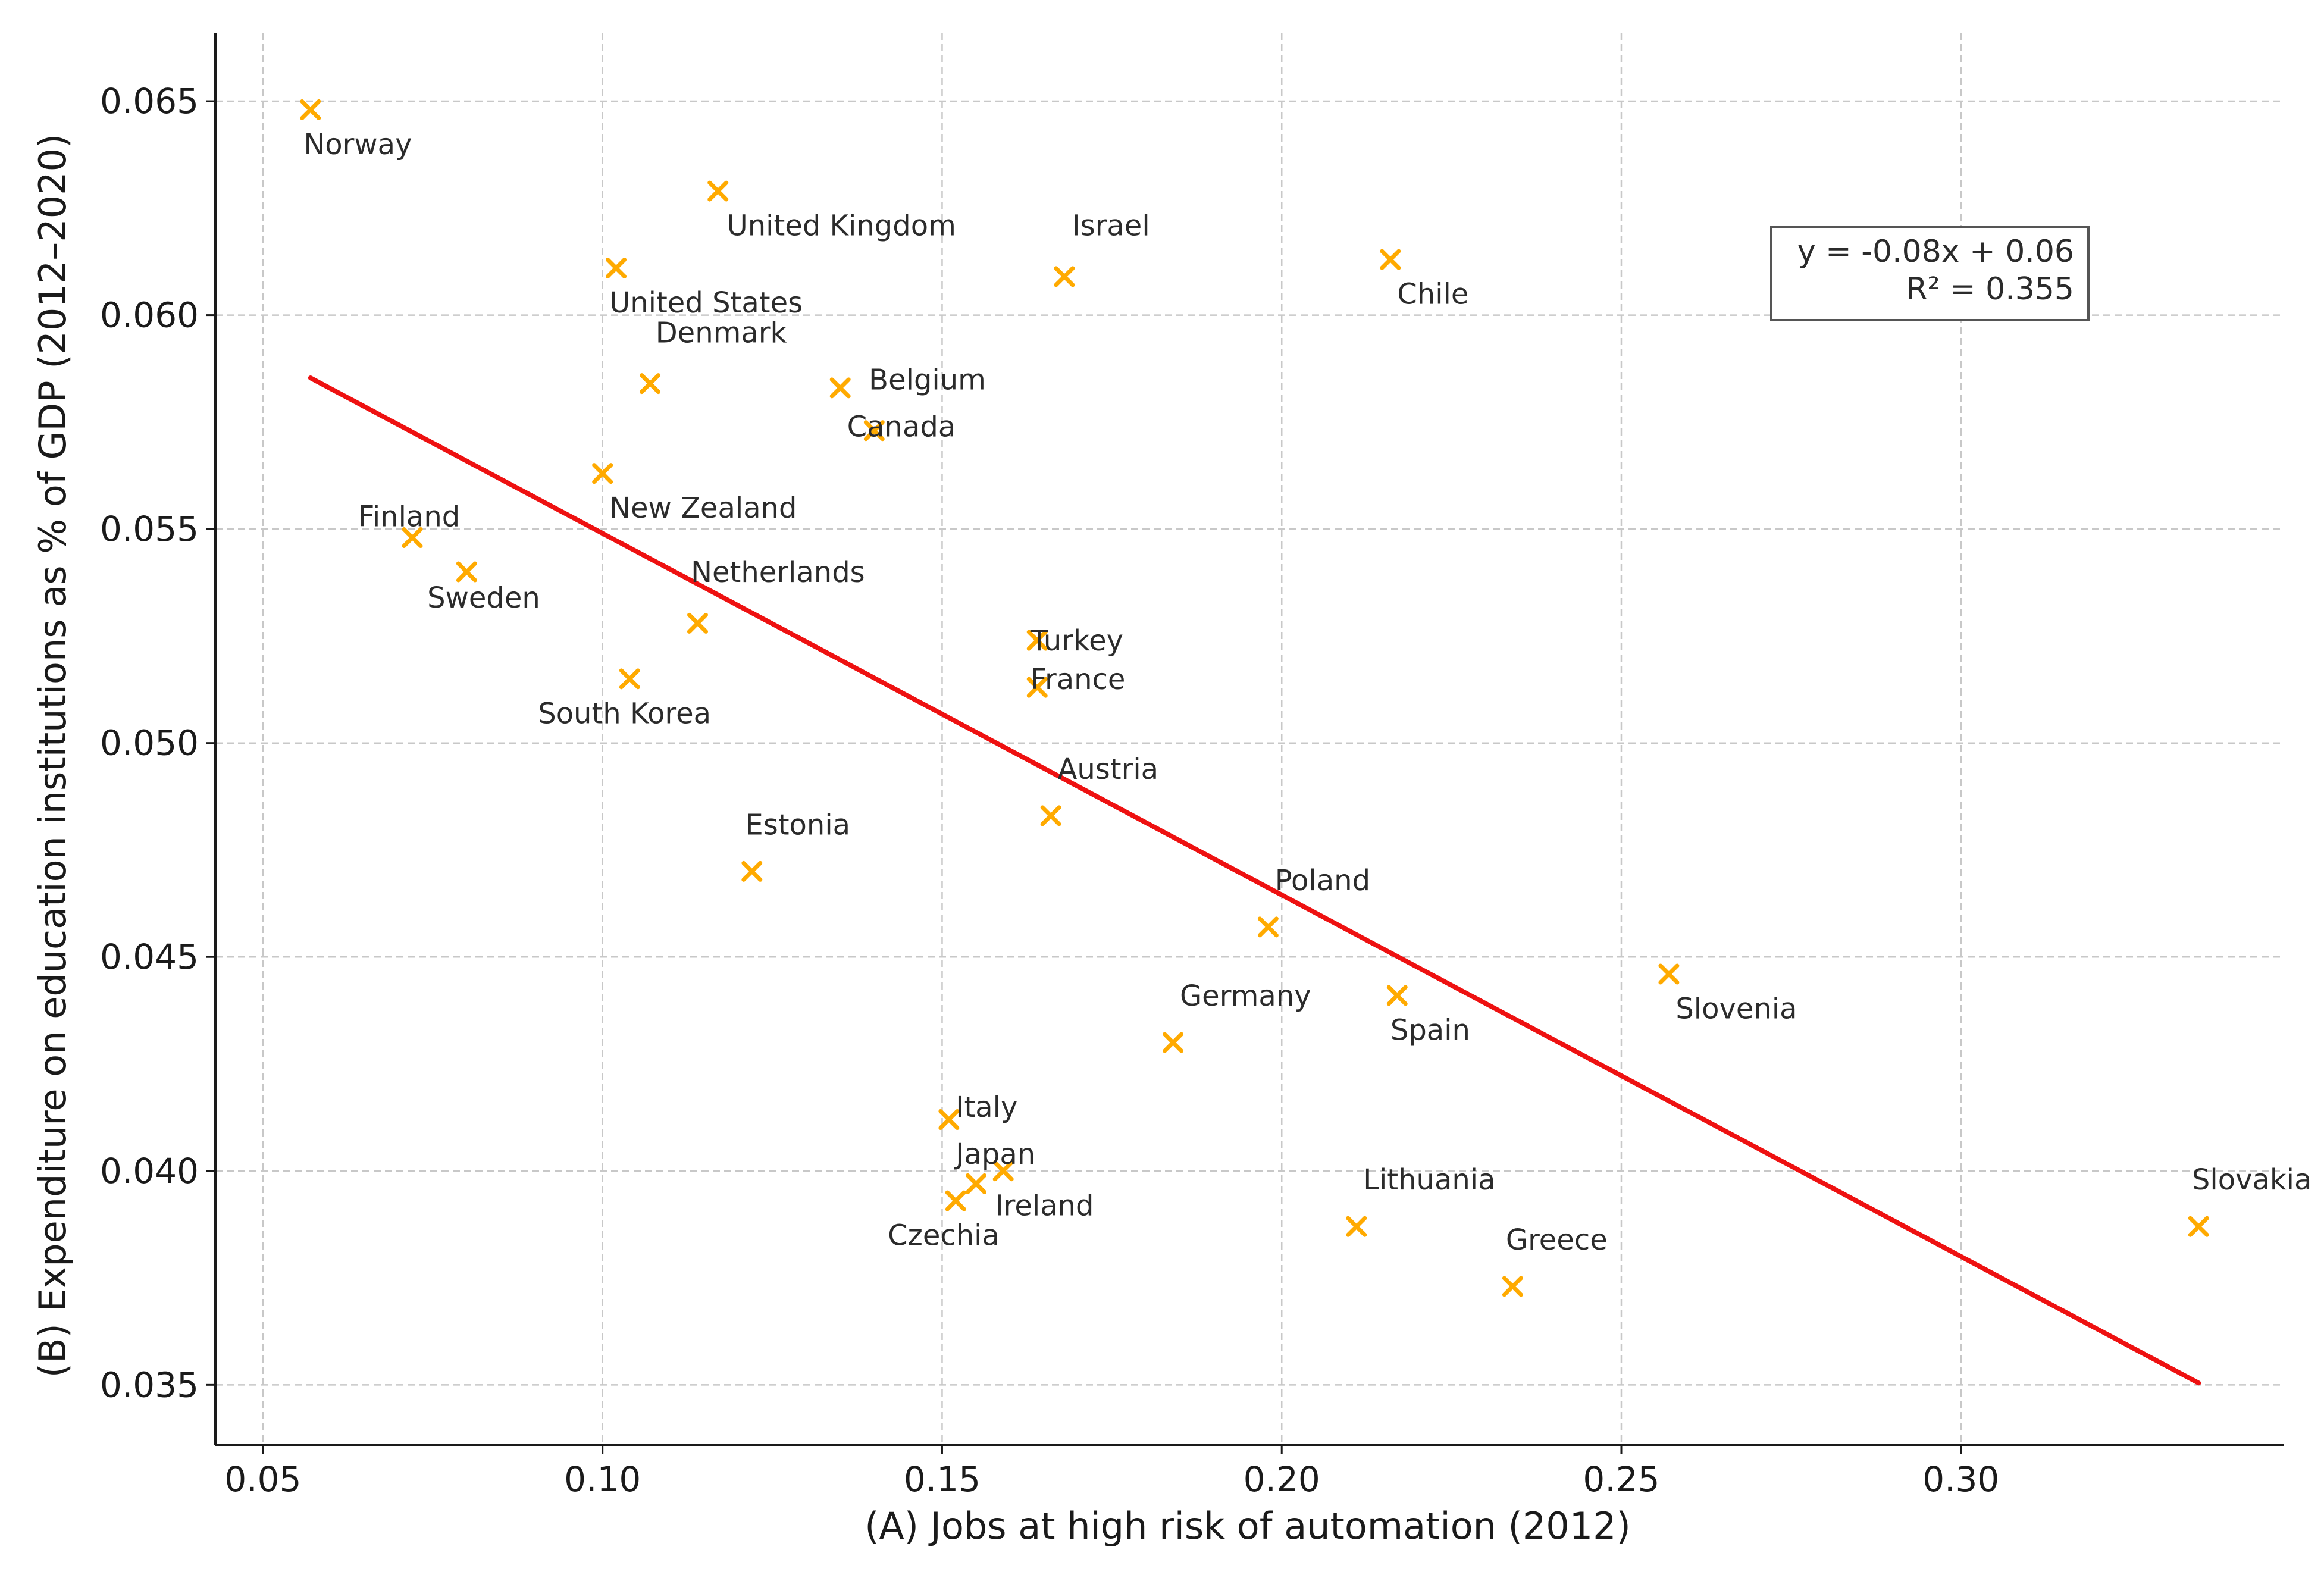 The width and height of the screenshot is (2324, 1581). What do you see at coordinates (624, 714) in the screenshot?
I see `point-label-south-korea: South Korea` at bounding box center [624, 714].